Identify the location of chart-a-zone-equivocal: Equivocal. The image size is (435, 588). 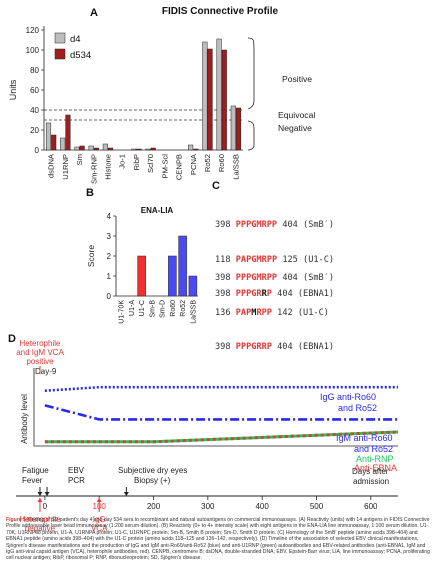
(296, 115).